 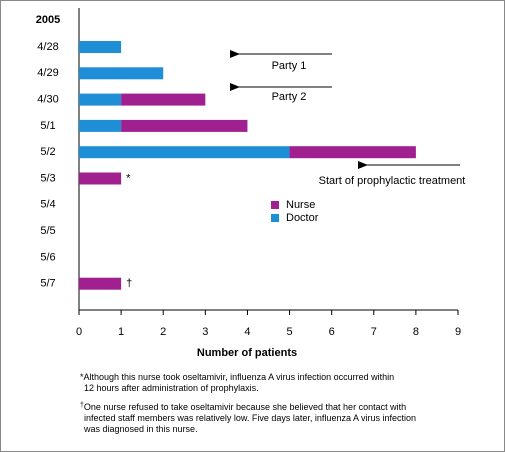 What do you see at coordinates (129, 284) in the screenshot?
I see `bar-marker: †` at bounding box center [129, 284].